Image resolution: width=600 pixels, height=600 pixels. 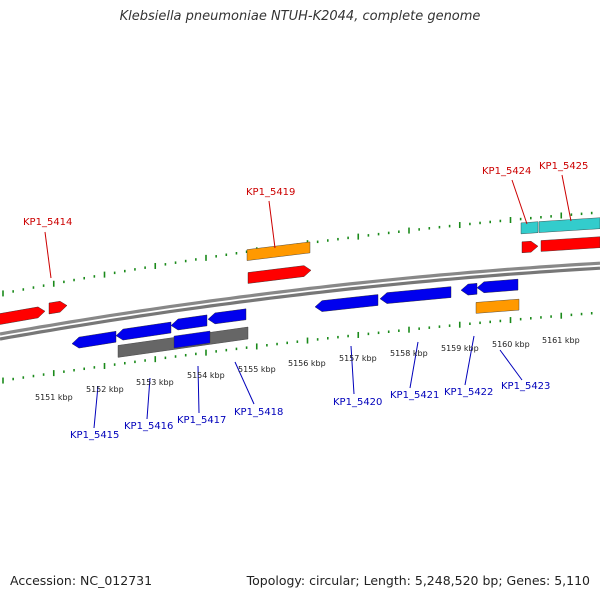 What do you see at coordinates (278, 251) in the screenshot?
I see `feature-orange` at bounding box center [278, 251].